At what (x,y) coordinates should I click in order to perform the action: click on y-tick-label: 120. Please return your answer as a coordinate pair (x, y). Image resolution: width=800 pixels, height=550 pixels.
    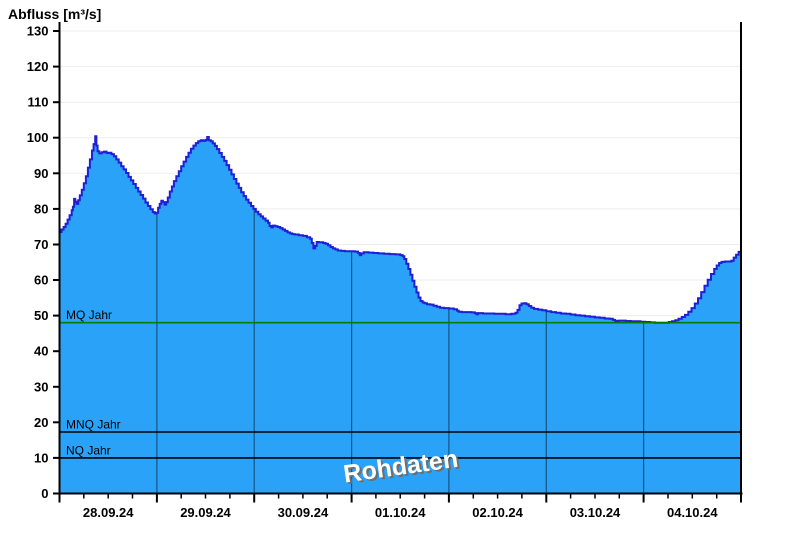
    Looking at the image, I should click on (38, 66).